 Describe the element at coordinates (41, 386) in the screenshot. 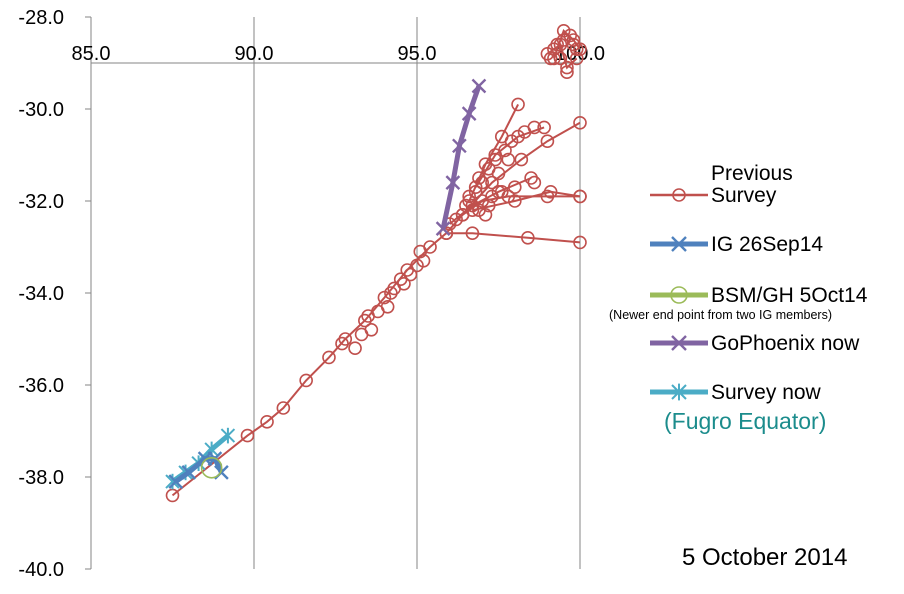

I see `y-tick-label: -36.0` at that location.